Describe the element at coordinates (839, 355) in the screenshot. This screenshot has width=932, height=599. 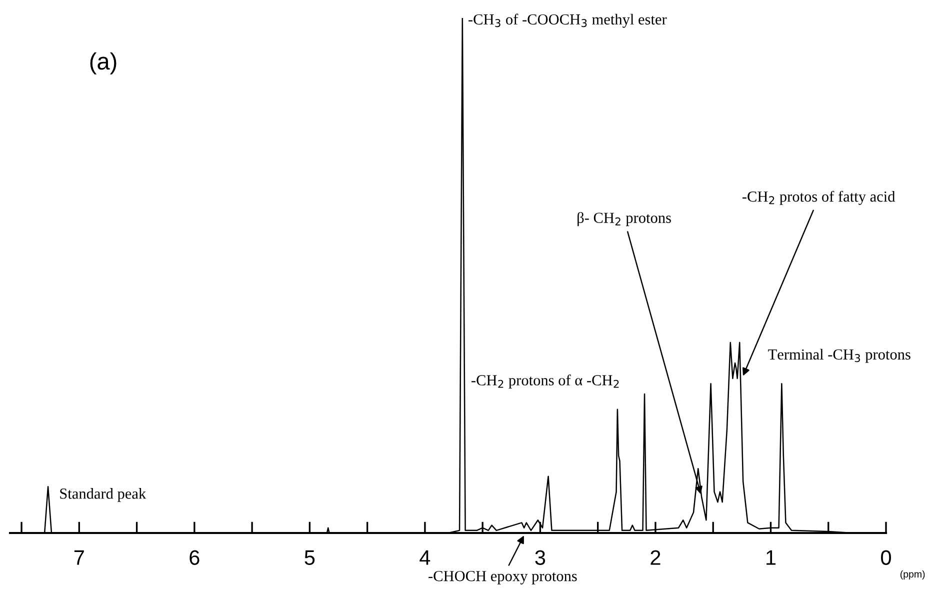
I see `annotation: Terminal -CH$_{3}$ protons` at that location.